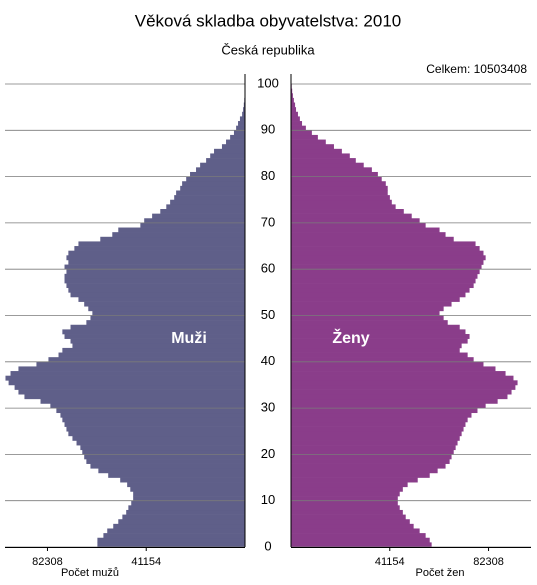 This screenshot has height=585, width=537. I want to click on y-tick-label: 100, so click(268, 82).